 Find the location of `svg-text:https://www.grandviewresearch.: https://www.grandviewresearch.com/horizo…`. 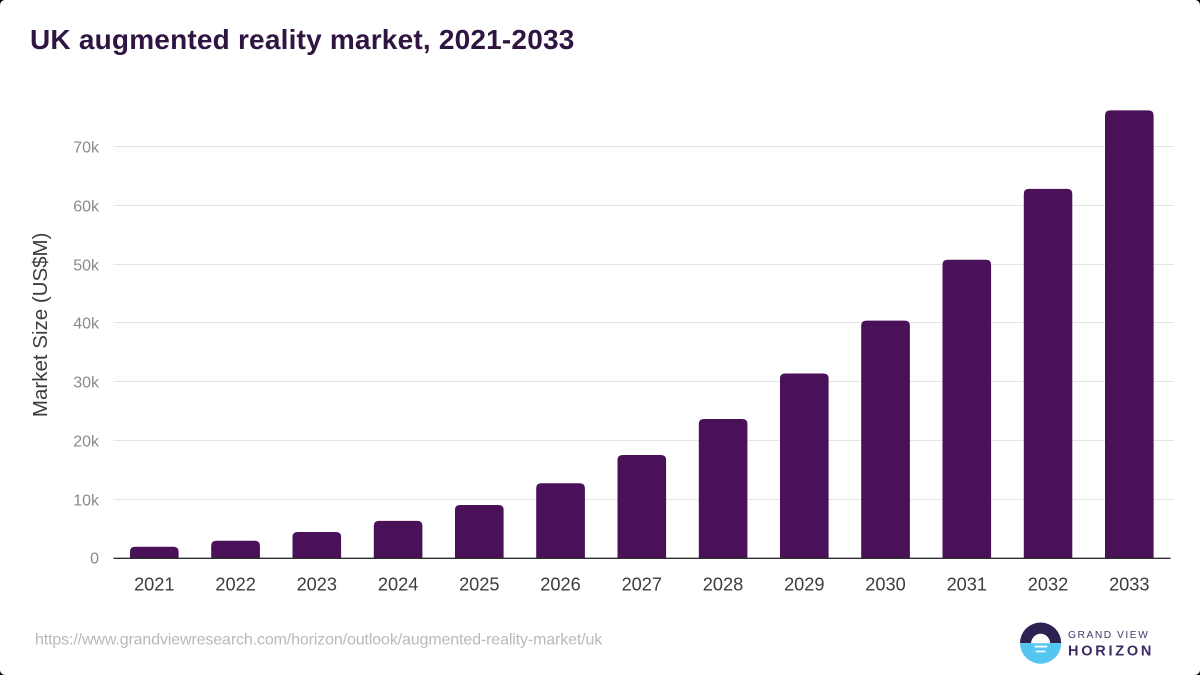

svg-text:https://www.grandviewresearch.: https://www.grandviewresearch.com/horizo… is located at coordinates (319, 640).